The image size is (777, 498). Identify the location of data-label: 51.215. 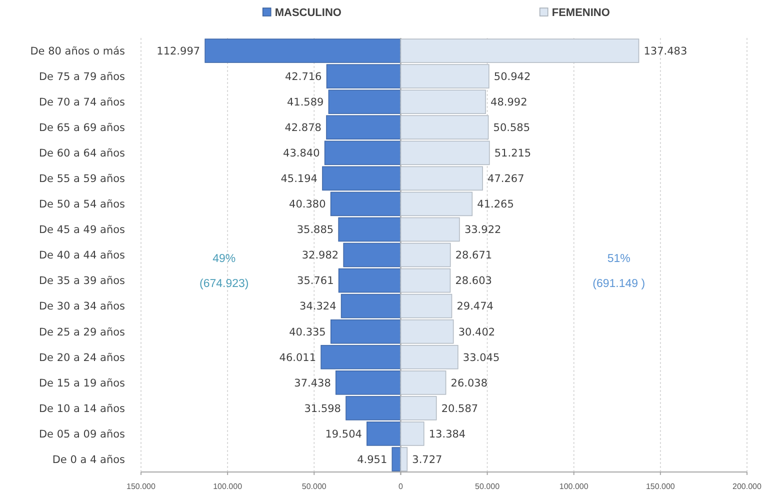
(513, 154).